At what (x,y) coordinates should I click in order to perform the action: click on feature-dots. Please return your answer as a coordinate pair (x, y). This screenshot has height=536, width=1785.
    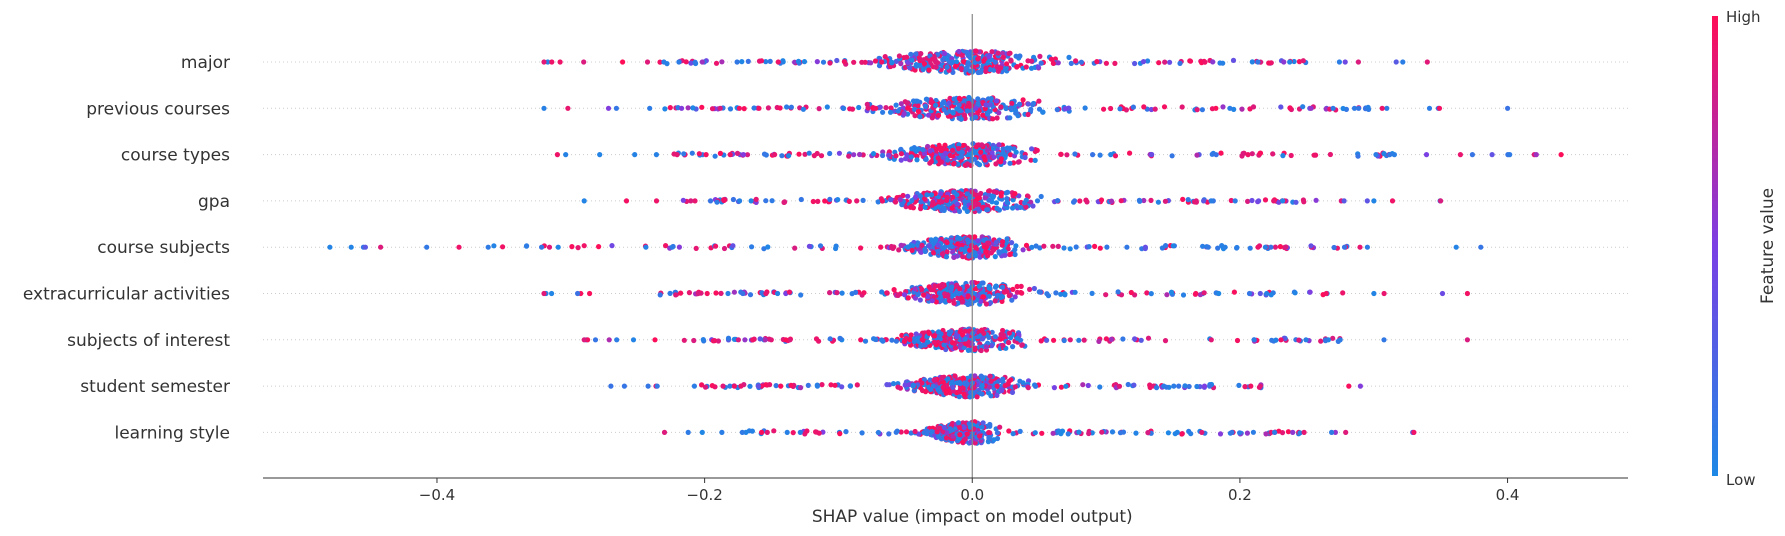
    Looking at the image, I should click on (985, 386).